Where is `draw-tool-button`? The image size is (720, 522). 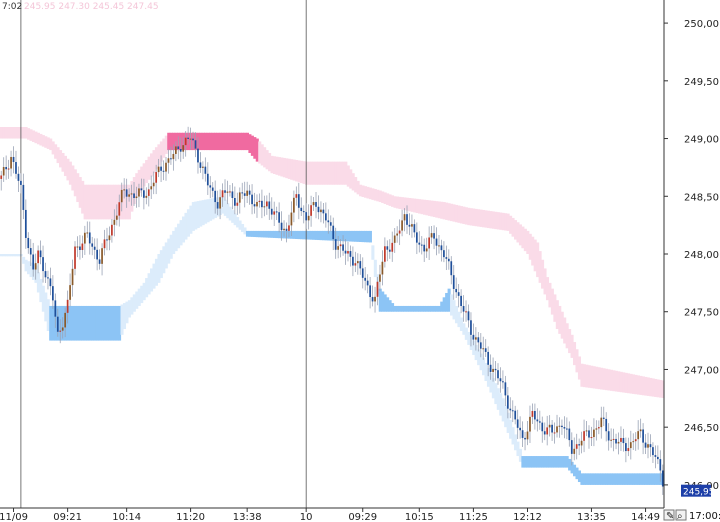 draw-tool-button is located at coordinates (669, 515).